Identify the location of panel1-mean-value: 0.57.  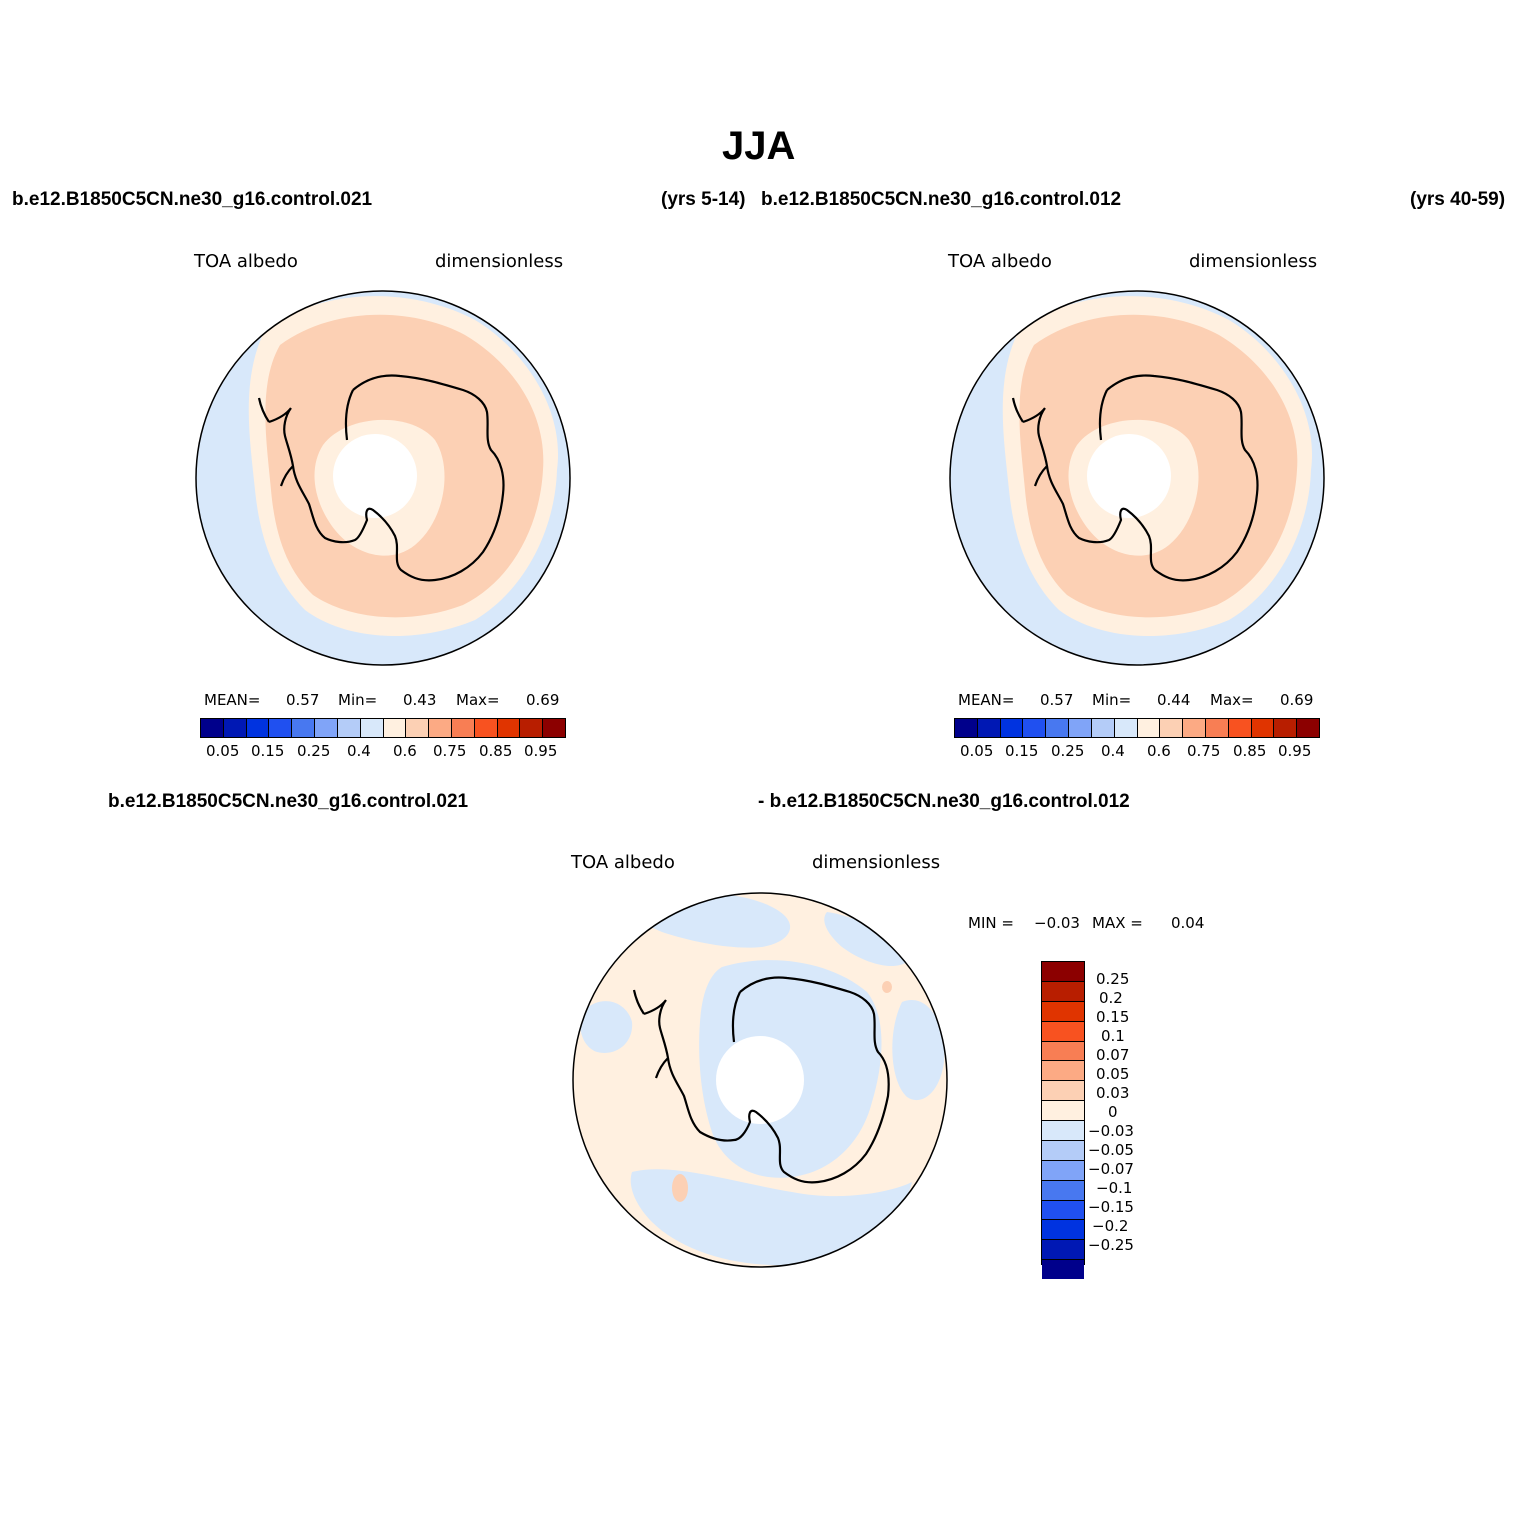
(303, 700).